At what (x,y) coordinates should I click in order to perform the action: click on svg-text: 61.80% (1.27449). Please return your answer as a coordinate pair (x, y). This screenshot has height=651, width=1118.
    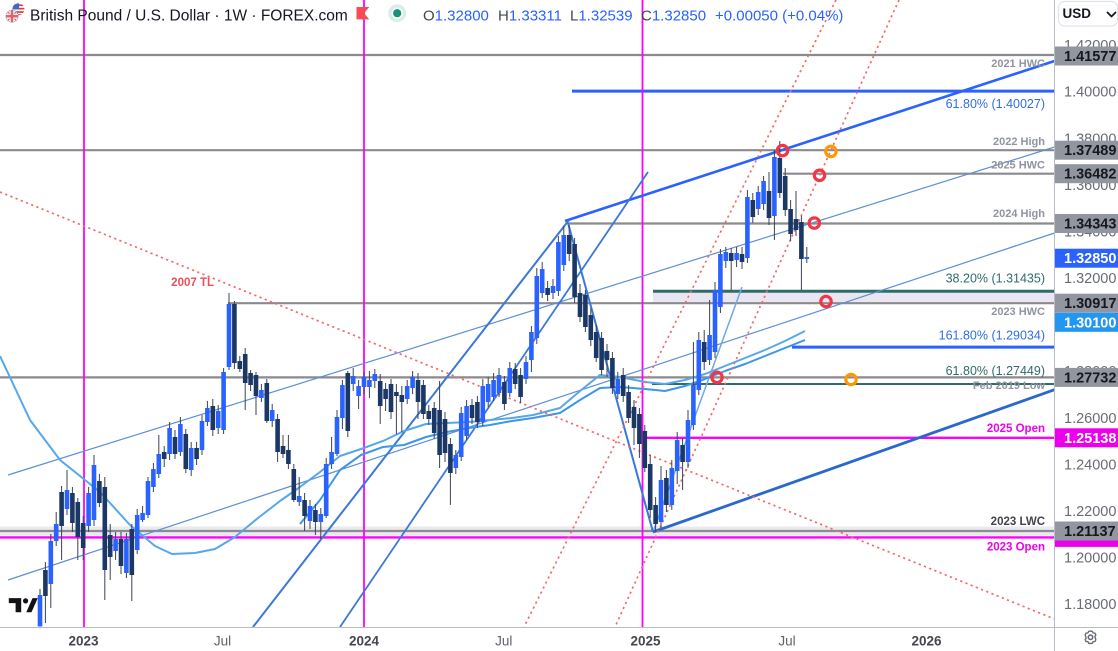
    Looking at the image, I should click on (995, 371).